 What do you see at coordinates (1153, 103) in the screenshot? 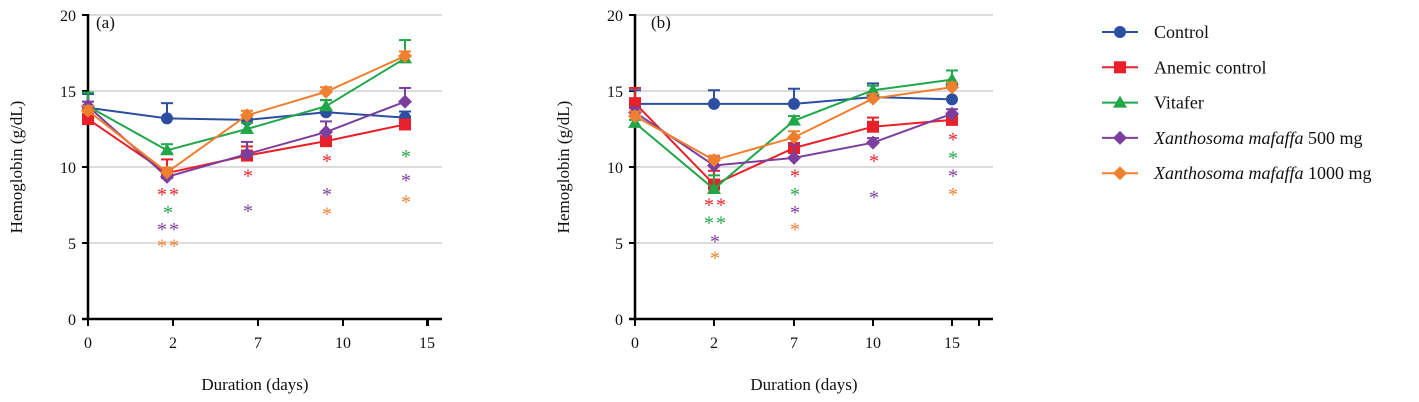
I see `legend-item: Vitafer` at bounding box center [1153, 103].